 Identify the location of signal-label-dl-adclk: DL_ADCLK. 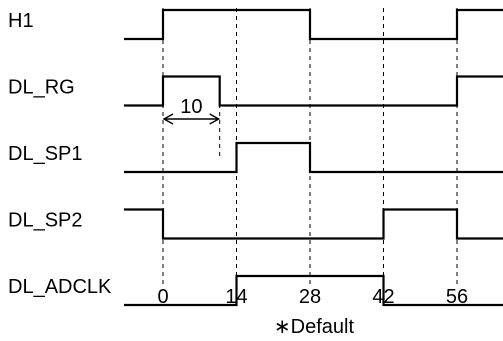
(60, 287).